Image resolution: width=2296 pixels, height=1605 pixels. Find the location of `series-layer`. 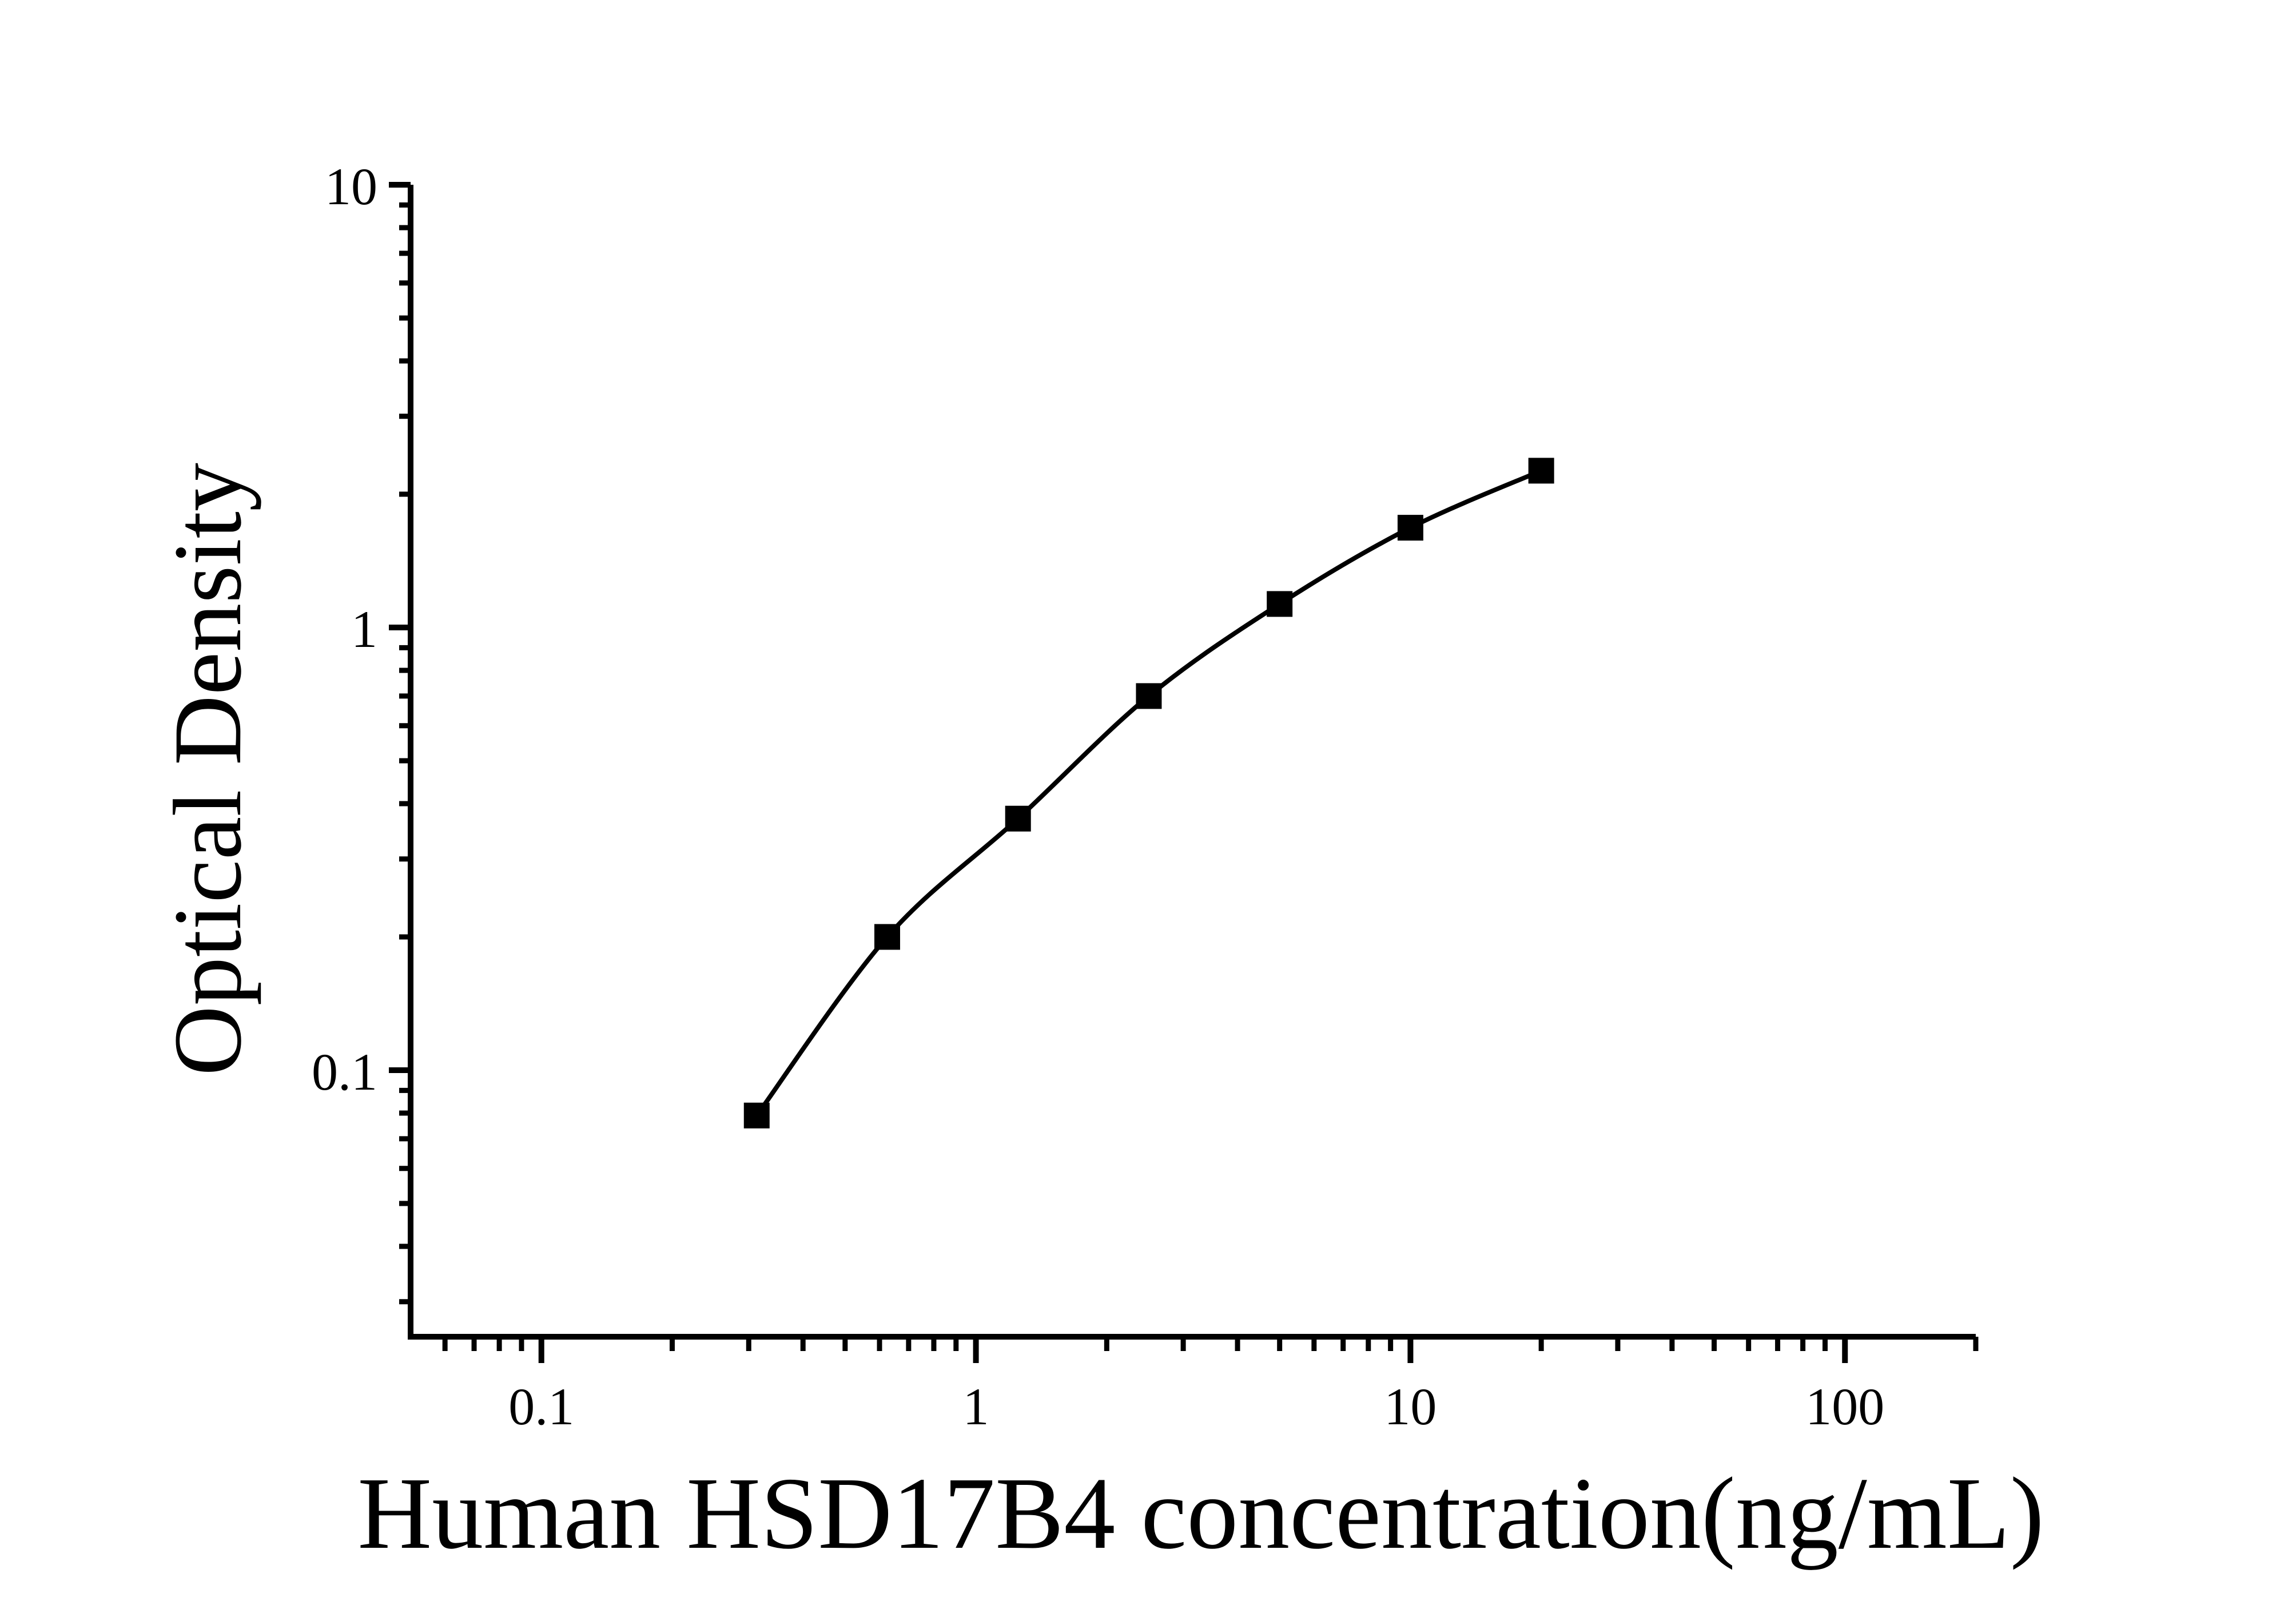

series-layer is located at coordinates (1148, 793).